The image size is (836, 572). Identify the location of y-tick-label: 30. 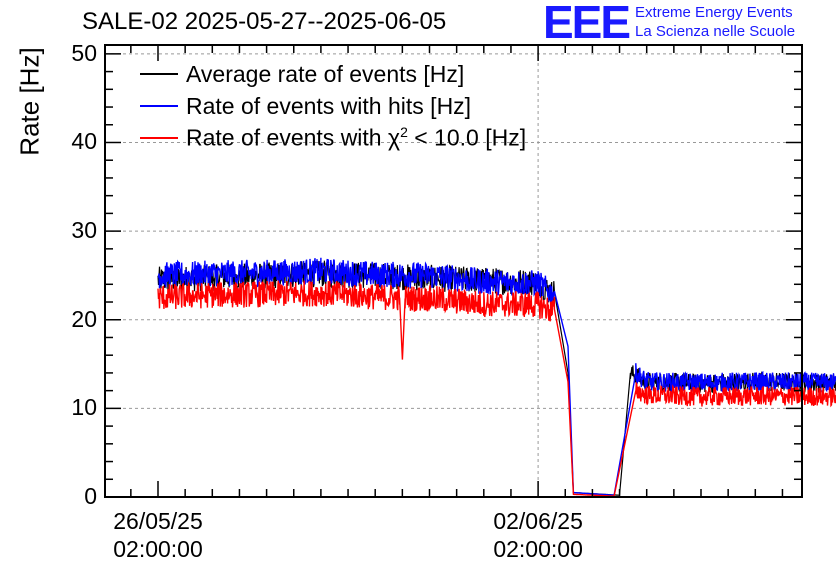
(84, 230).